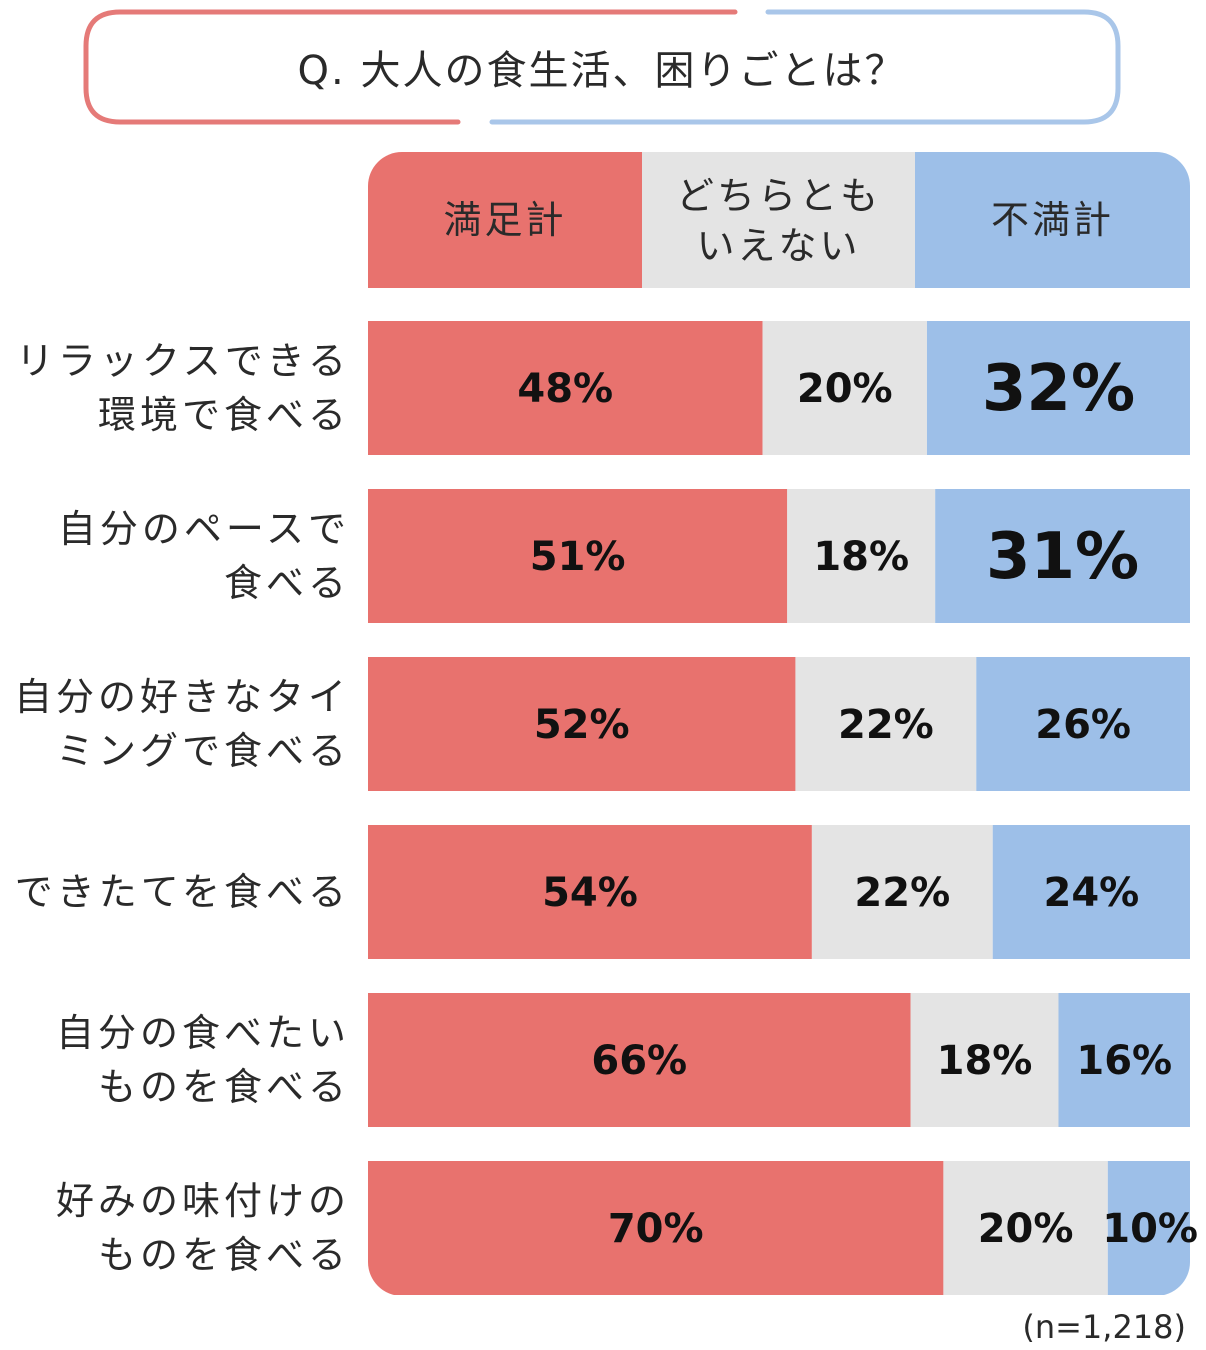  I want to click on value-label-r6-s2: 20%, so click(1026, 1229).